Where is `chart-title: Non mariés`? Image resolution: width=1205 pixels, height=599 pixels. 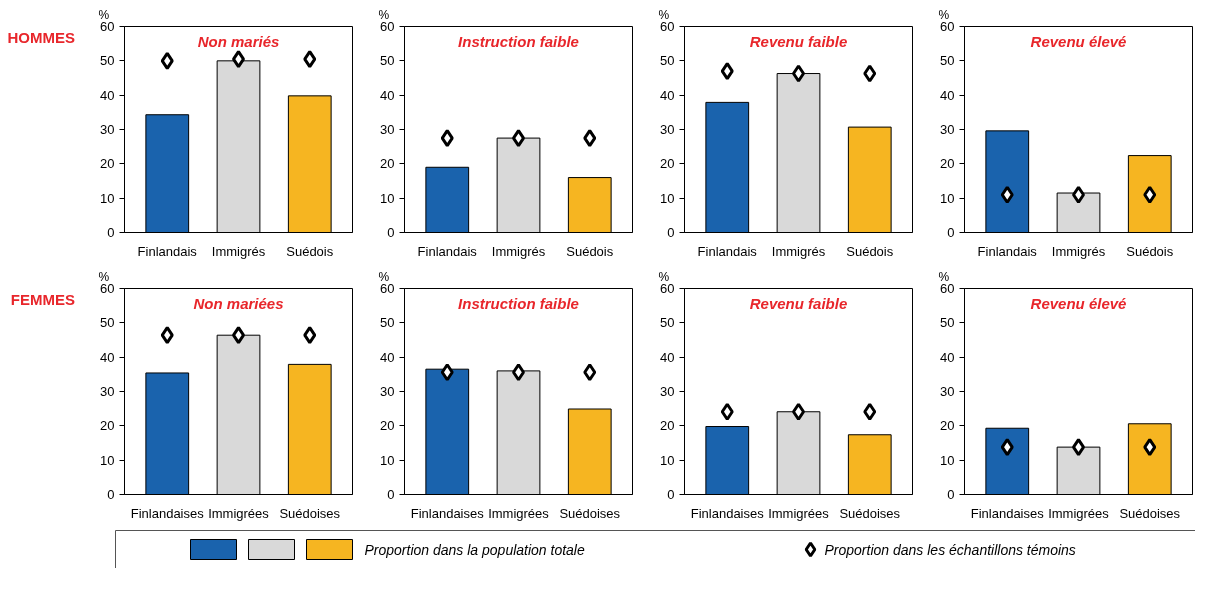 chart-title: Non mariés is located at coordinates (238, 41).